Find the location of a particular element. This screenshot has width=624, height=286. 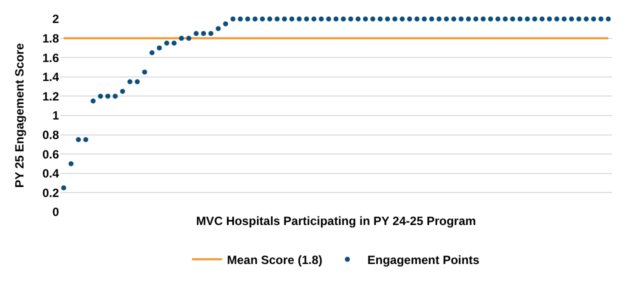

y-tick-label: 0.4 is located at coordinates (51, 173).